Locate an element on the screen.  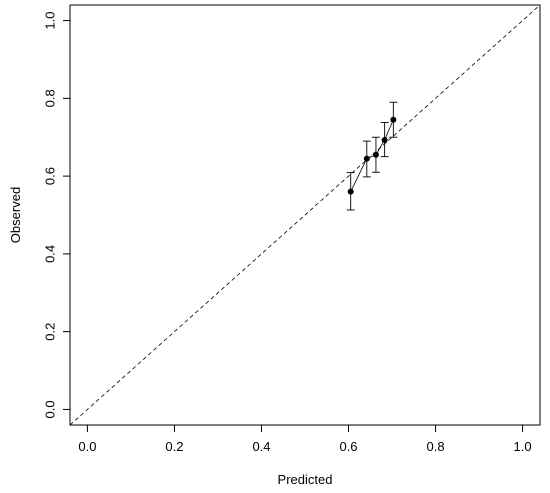
y-tick-label: 1.0 is located at coordinates (50, 21).